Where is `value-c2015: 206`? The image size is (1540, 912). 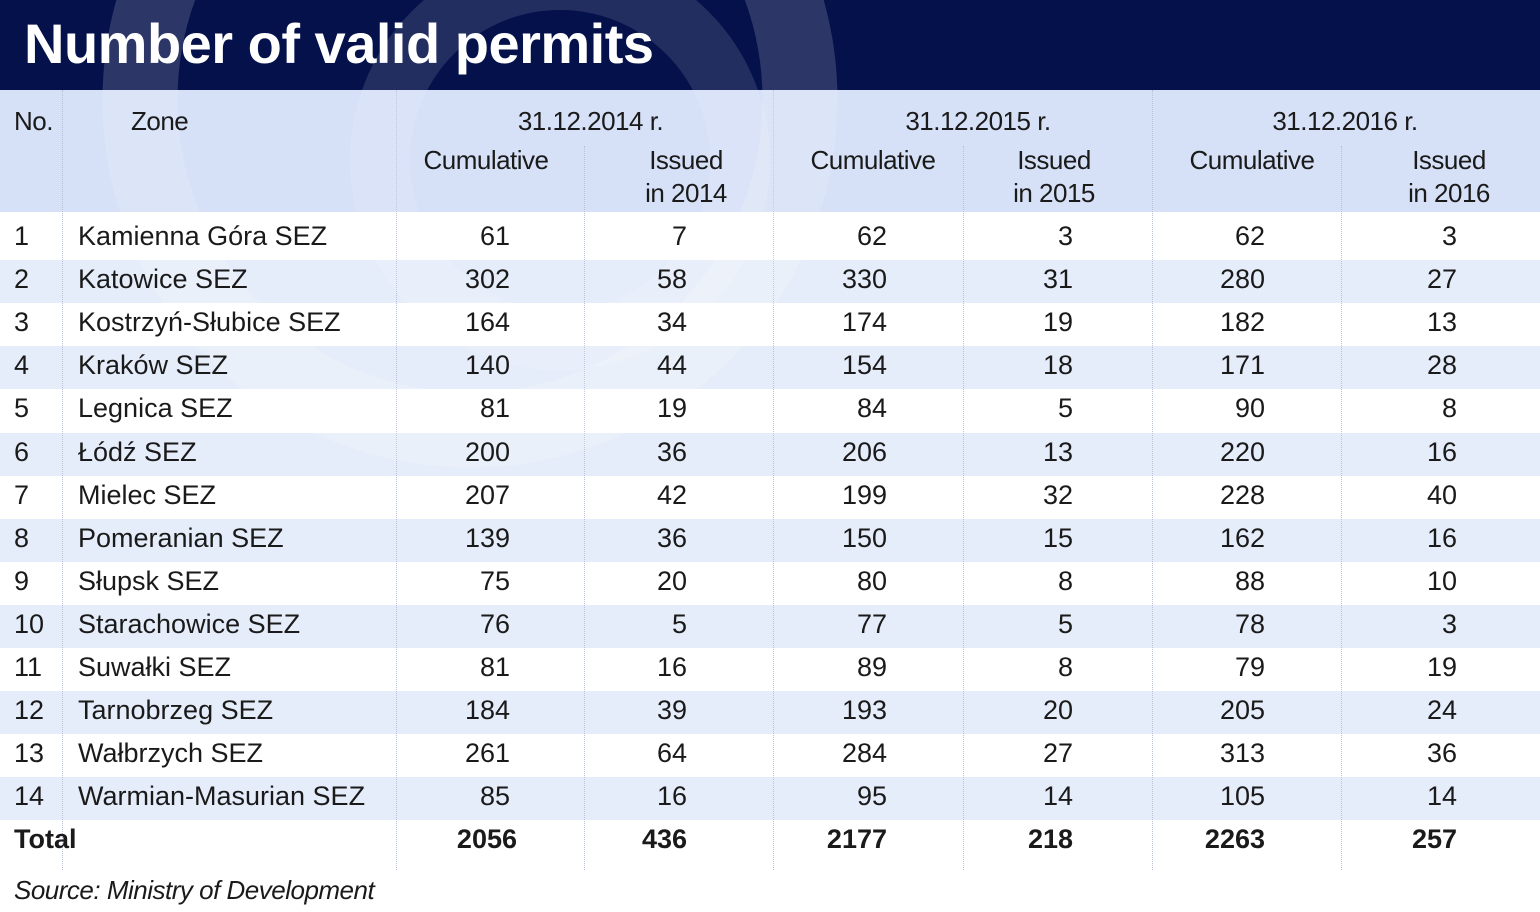 value-c2015: 206 is located at coordinates (864, 451).